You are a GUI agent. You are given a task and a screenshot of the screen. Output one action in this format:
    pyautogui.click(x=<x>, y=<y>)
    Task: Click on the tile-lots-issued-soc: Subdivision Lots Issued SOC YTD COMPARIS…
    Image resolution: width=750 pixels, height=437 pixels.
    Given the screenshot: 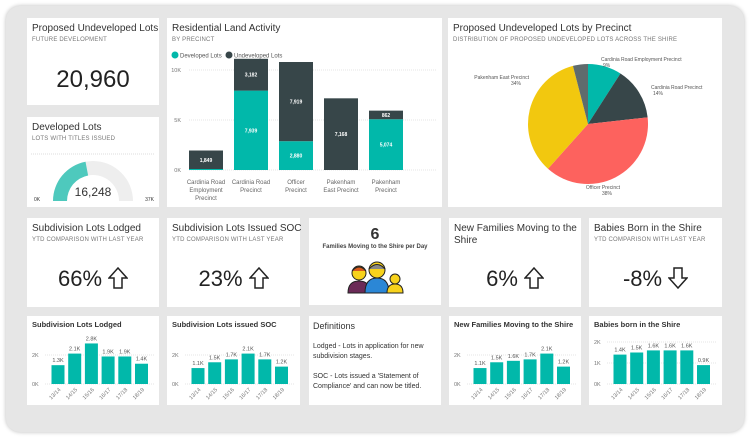 What is the action you would take?
    pyautogui.click(x=234, y=262)
    